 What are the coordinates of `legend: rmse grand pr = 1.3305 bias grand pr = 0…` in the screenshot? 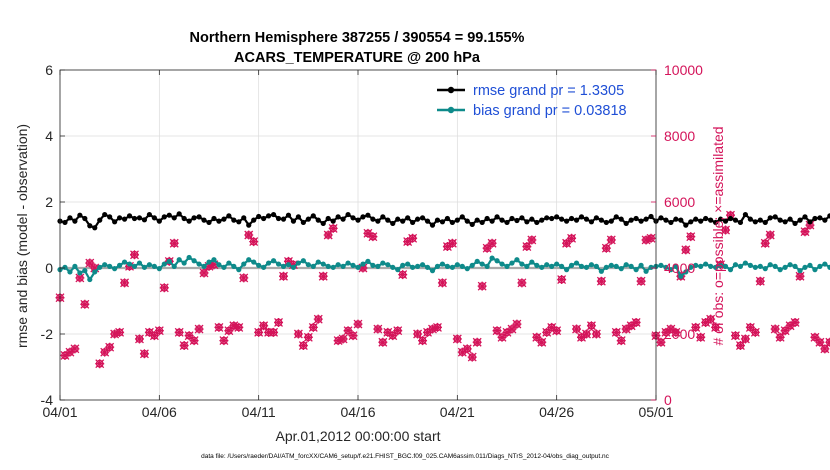 It's located at (532, 101).